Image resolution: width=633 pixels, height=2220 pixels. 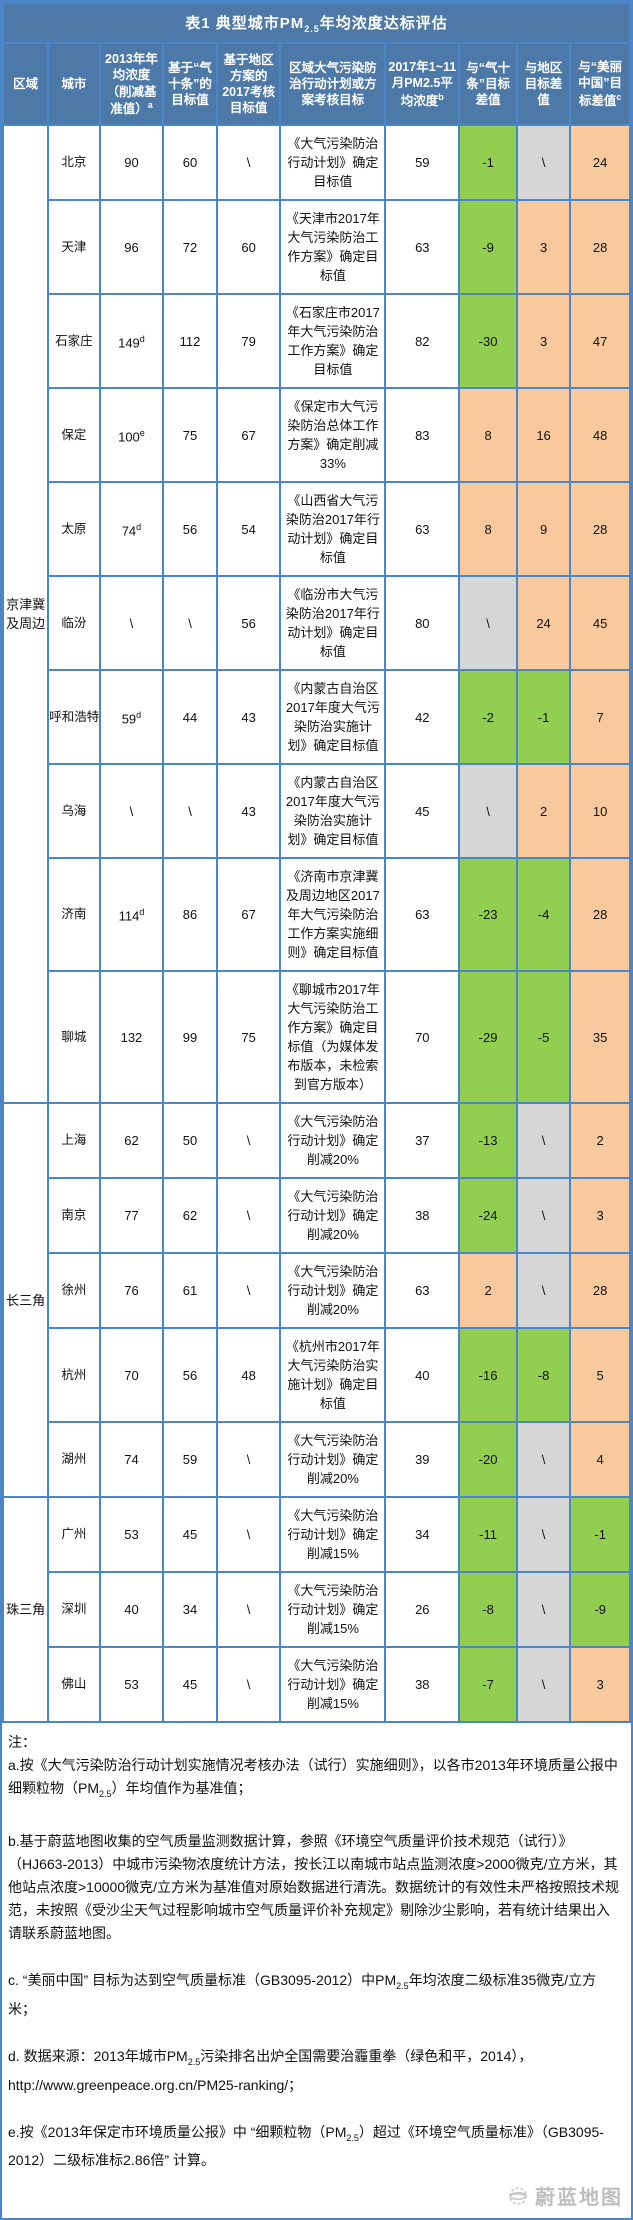 What do you see at coordinates (22, 1742) in the screenshot?
I see `notes-label: 注：` at bounding box center [22, 1742].